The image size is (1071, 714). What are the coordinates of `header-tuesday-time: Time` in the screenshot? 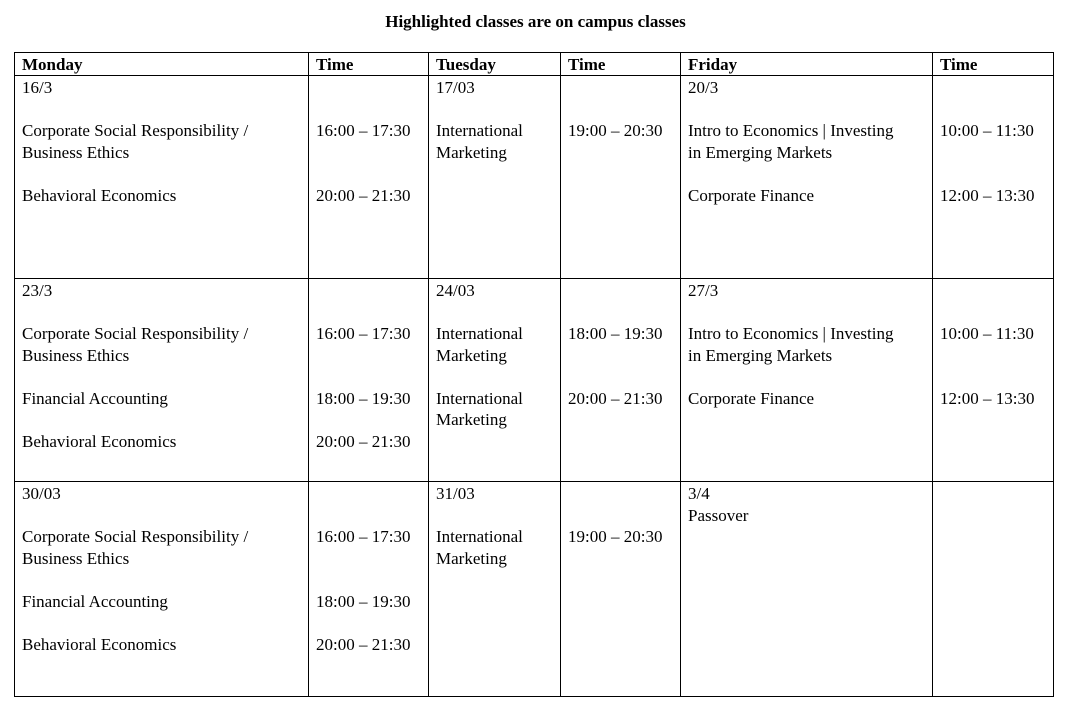 It's located at (620, 64).